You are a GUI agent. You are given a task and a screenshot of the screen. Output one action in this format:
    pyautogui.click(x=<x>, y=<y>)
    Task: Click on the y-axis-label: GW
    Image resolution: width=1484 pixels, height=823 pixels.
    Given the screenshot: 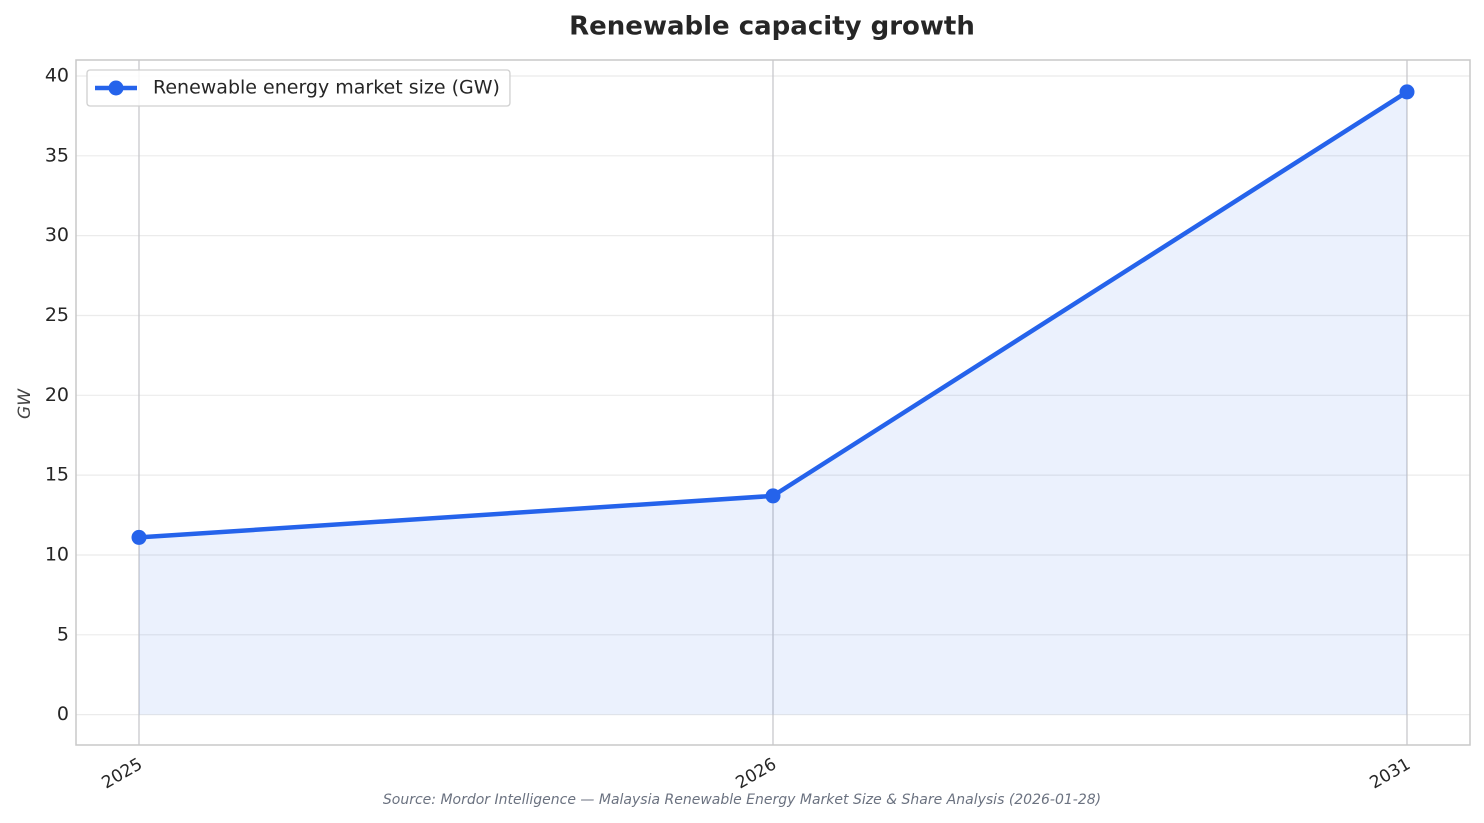 What is the action you would take?
    pyautogui.click(x=25, y=403)
    